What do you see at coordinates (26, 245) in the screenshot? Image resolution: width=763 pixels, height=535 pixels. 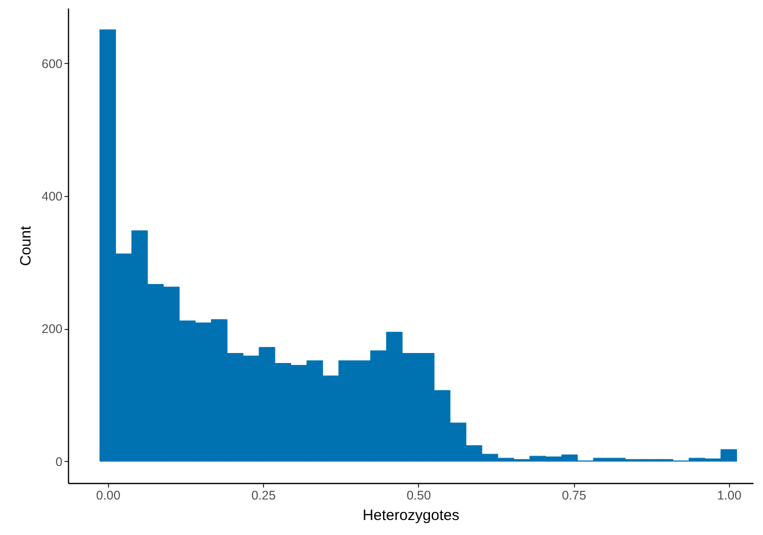 I see `y-axis-title: Count` at bounding box center [26, 245].